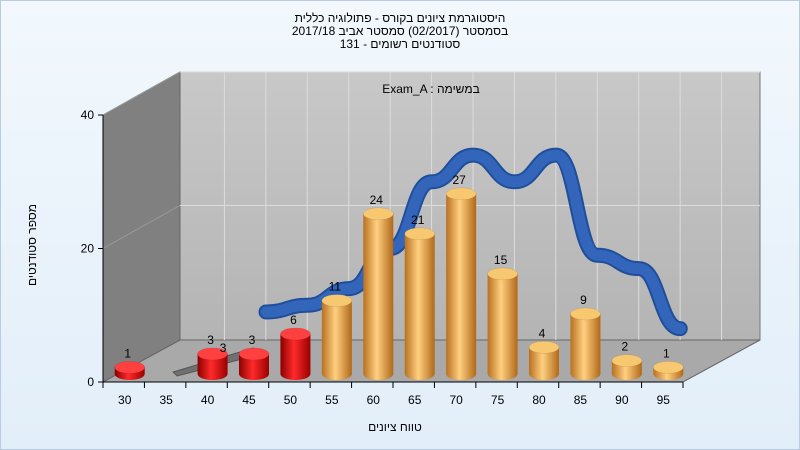 The height and width of the screenshot is (450, 800). Describe the element at coordinates (88, 249) in the screenshot. I see `y-tick-label: 20` at that location.